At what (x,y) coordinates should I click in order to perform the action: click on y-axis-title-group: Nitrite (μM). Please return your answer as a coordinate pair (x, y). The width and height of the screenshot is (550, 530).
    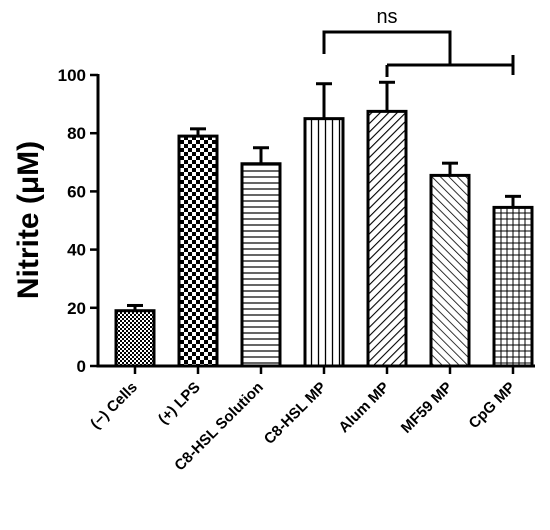
    Looking at the image, I should click on (28, 220).